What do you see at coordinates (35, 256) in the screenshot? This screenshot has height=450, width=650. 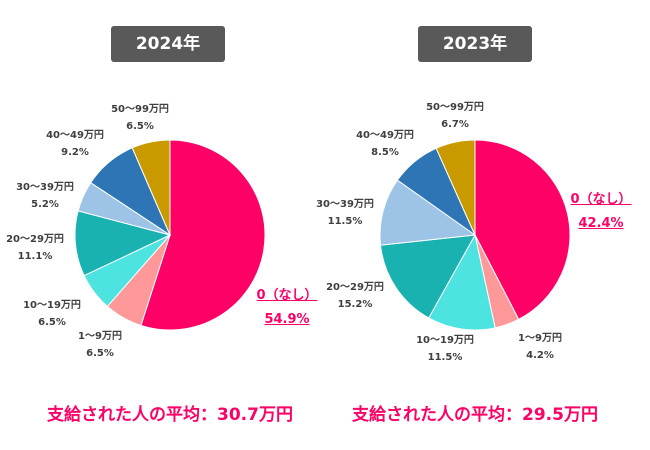 I see `percent-label: 11.1%` at bounding box center [35, 256].